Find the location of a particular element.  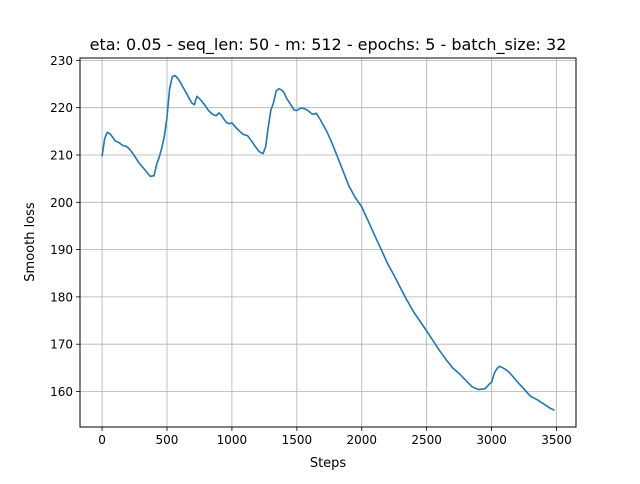

x-tick-label: 2000 is located at coordinates (361, 440).